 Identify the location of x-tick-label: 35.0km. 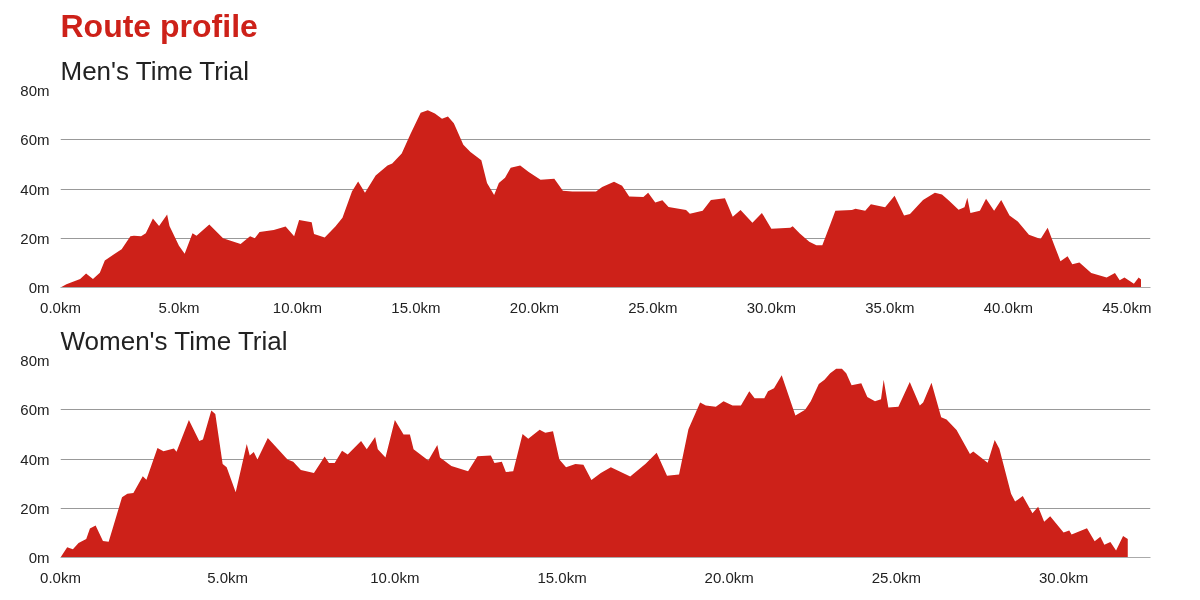
(890, 307).